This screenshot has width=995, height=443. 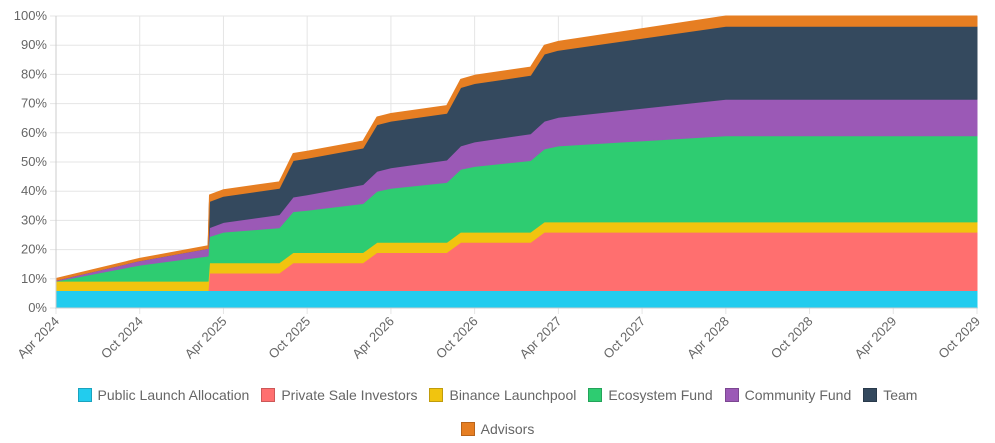 What do you see at coordinates (507, 429) in the screenshot?
I see `legend-label: Advisors` at bounding box center [507, 429].